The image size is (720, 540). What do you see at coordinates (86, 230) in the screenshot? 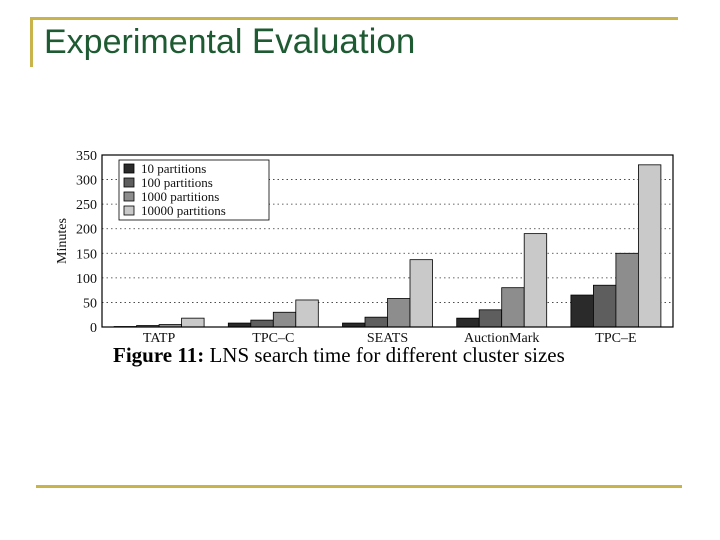
I see `y-tick-label: 200` at bounding box center [86, 230].